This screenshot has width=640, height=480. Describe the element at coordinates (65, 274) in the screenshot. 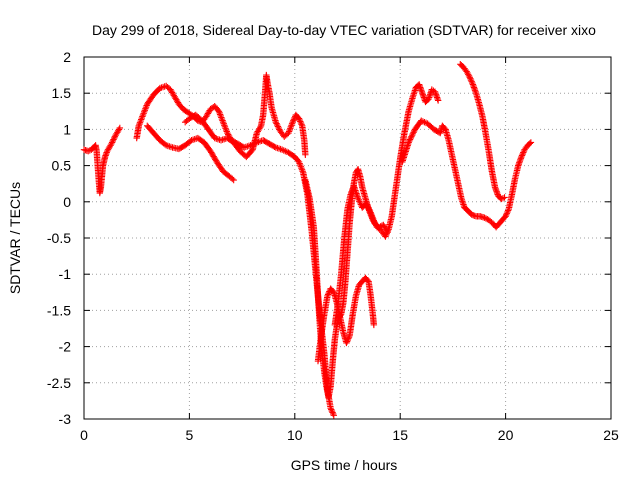

I see `y-tick-label: -1` at that location.